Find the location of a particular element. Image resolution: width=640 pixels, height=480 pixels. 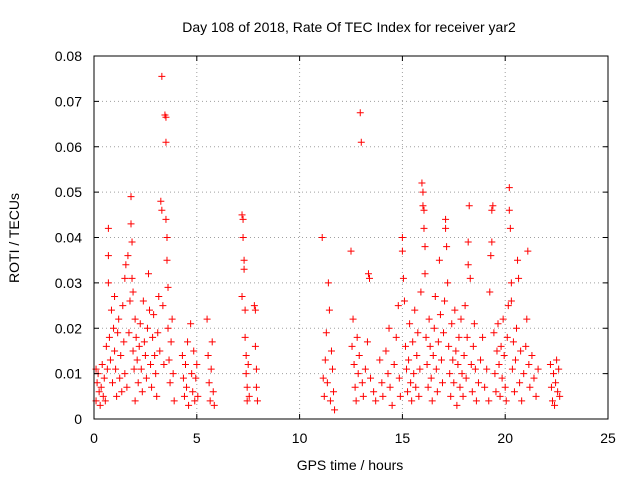

y-tick-label: 0.08 is located at coordinates (68, 56).